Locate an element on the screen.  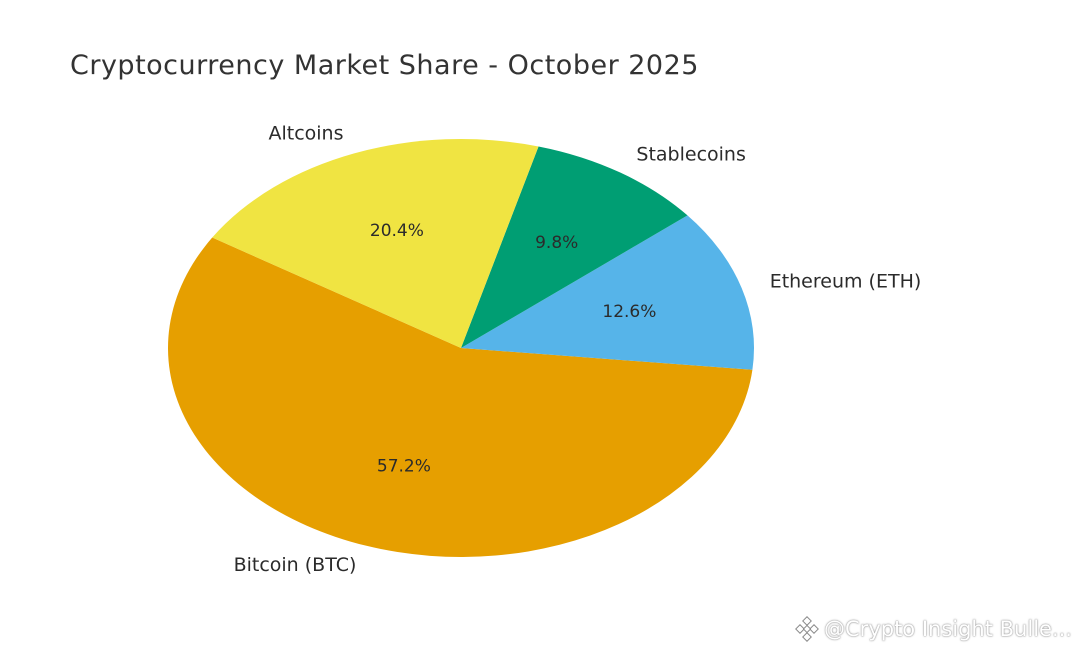
slice-label-altcoins: Altcoins is located at coordinates (305, 133).